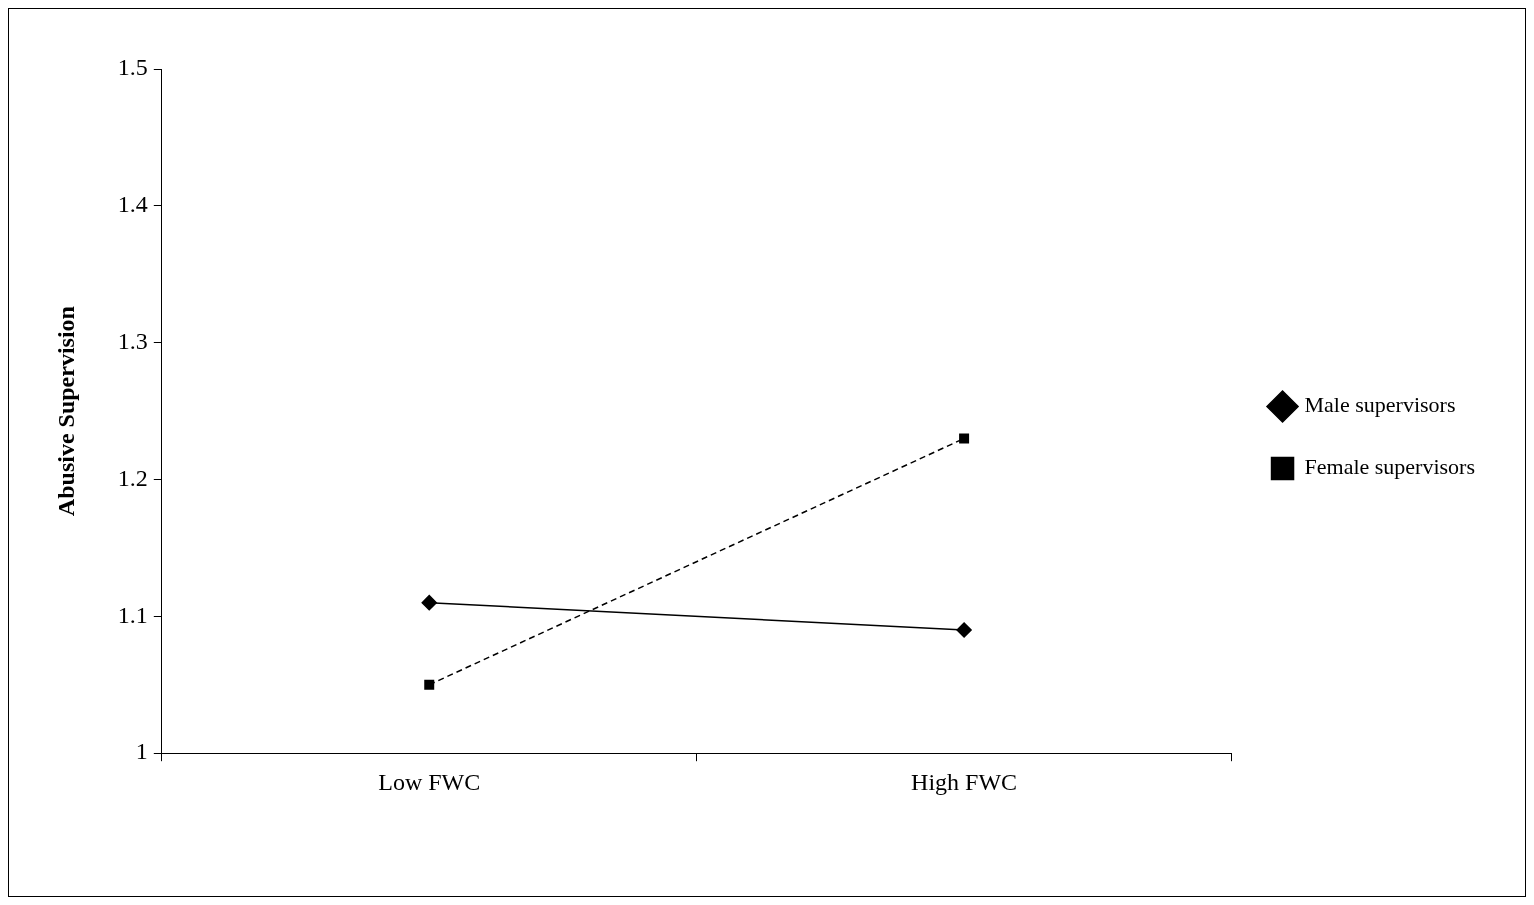 Image resolution: width=1534 pixels, height=905 pixels. I want to click on y-tick-label: 1.2, so click(132, 477).